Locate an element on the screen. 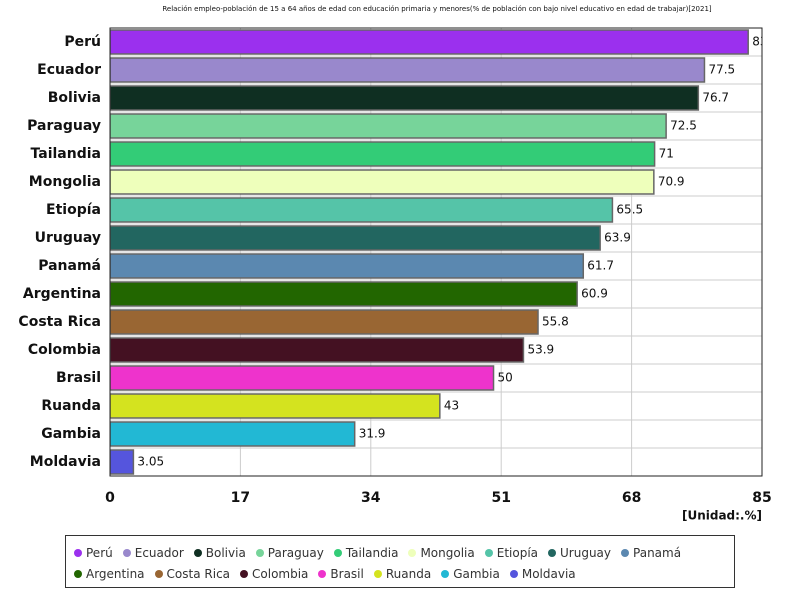 Image resolution: width=800 pixels, height=600 pixels. legend-label: Paraguay is located at coordinates (295, 552).